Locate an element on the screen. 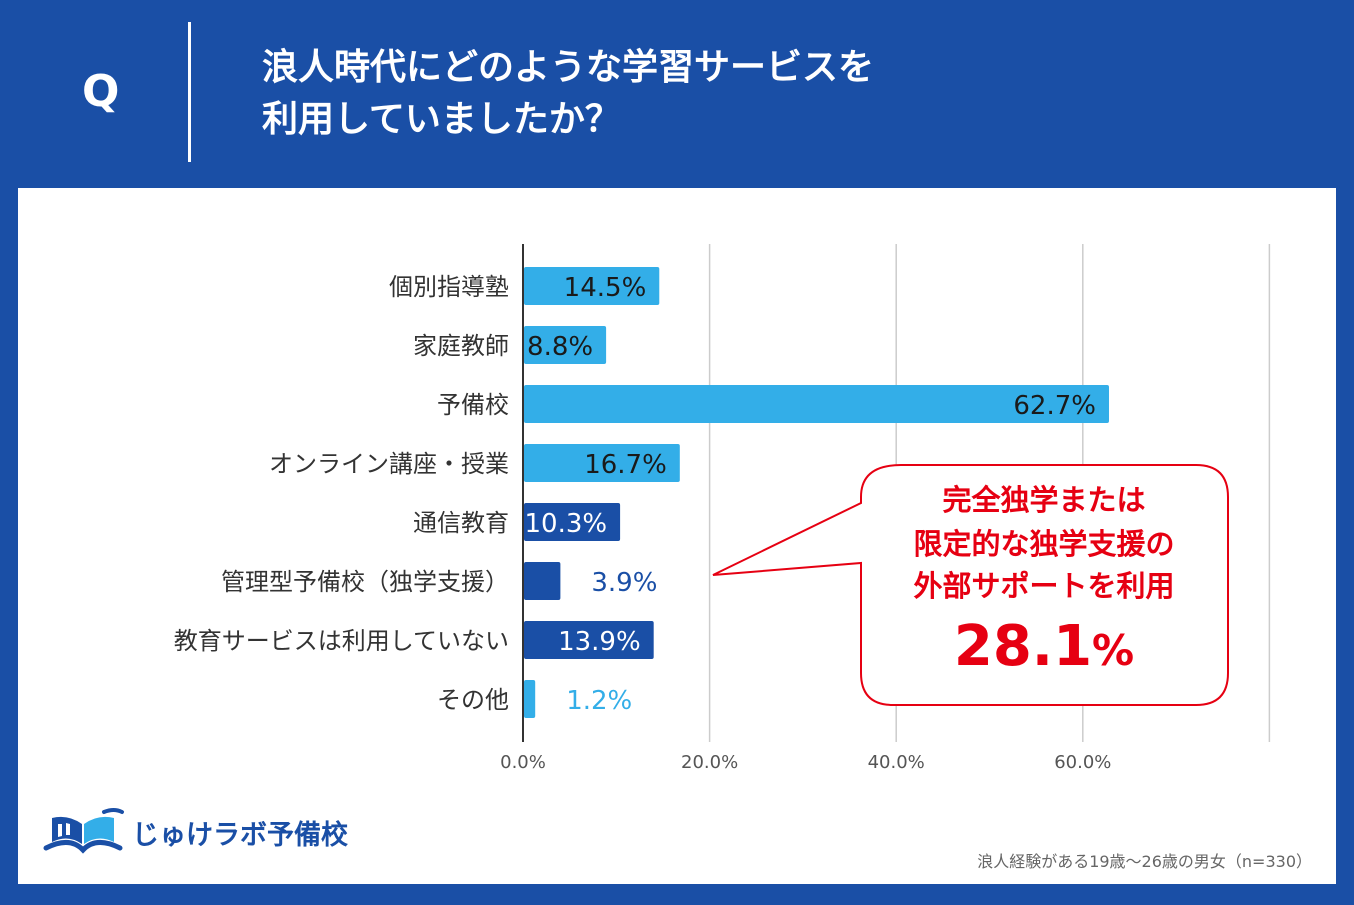  callout-line-1: 完全独学または is located at coordinates (1043, 500).